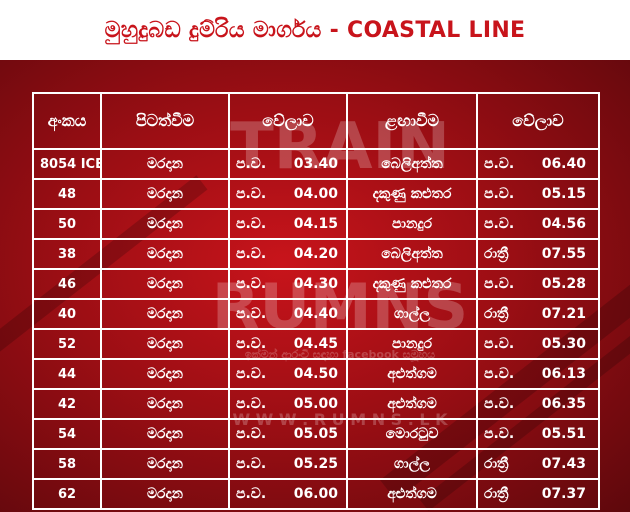 Image resolution: width=630 pixels, height=512 pixels. Describe the element at coordinates (288, 464) in the screenshot. I see `departure-time-cell: ප.ව. 05.25` at that location.